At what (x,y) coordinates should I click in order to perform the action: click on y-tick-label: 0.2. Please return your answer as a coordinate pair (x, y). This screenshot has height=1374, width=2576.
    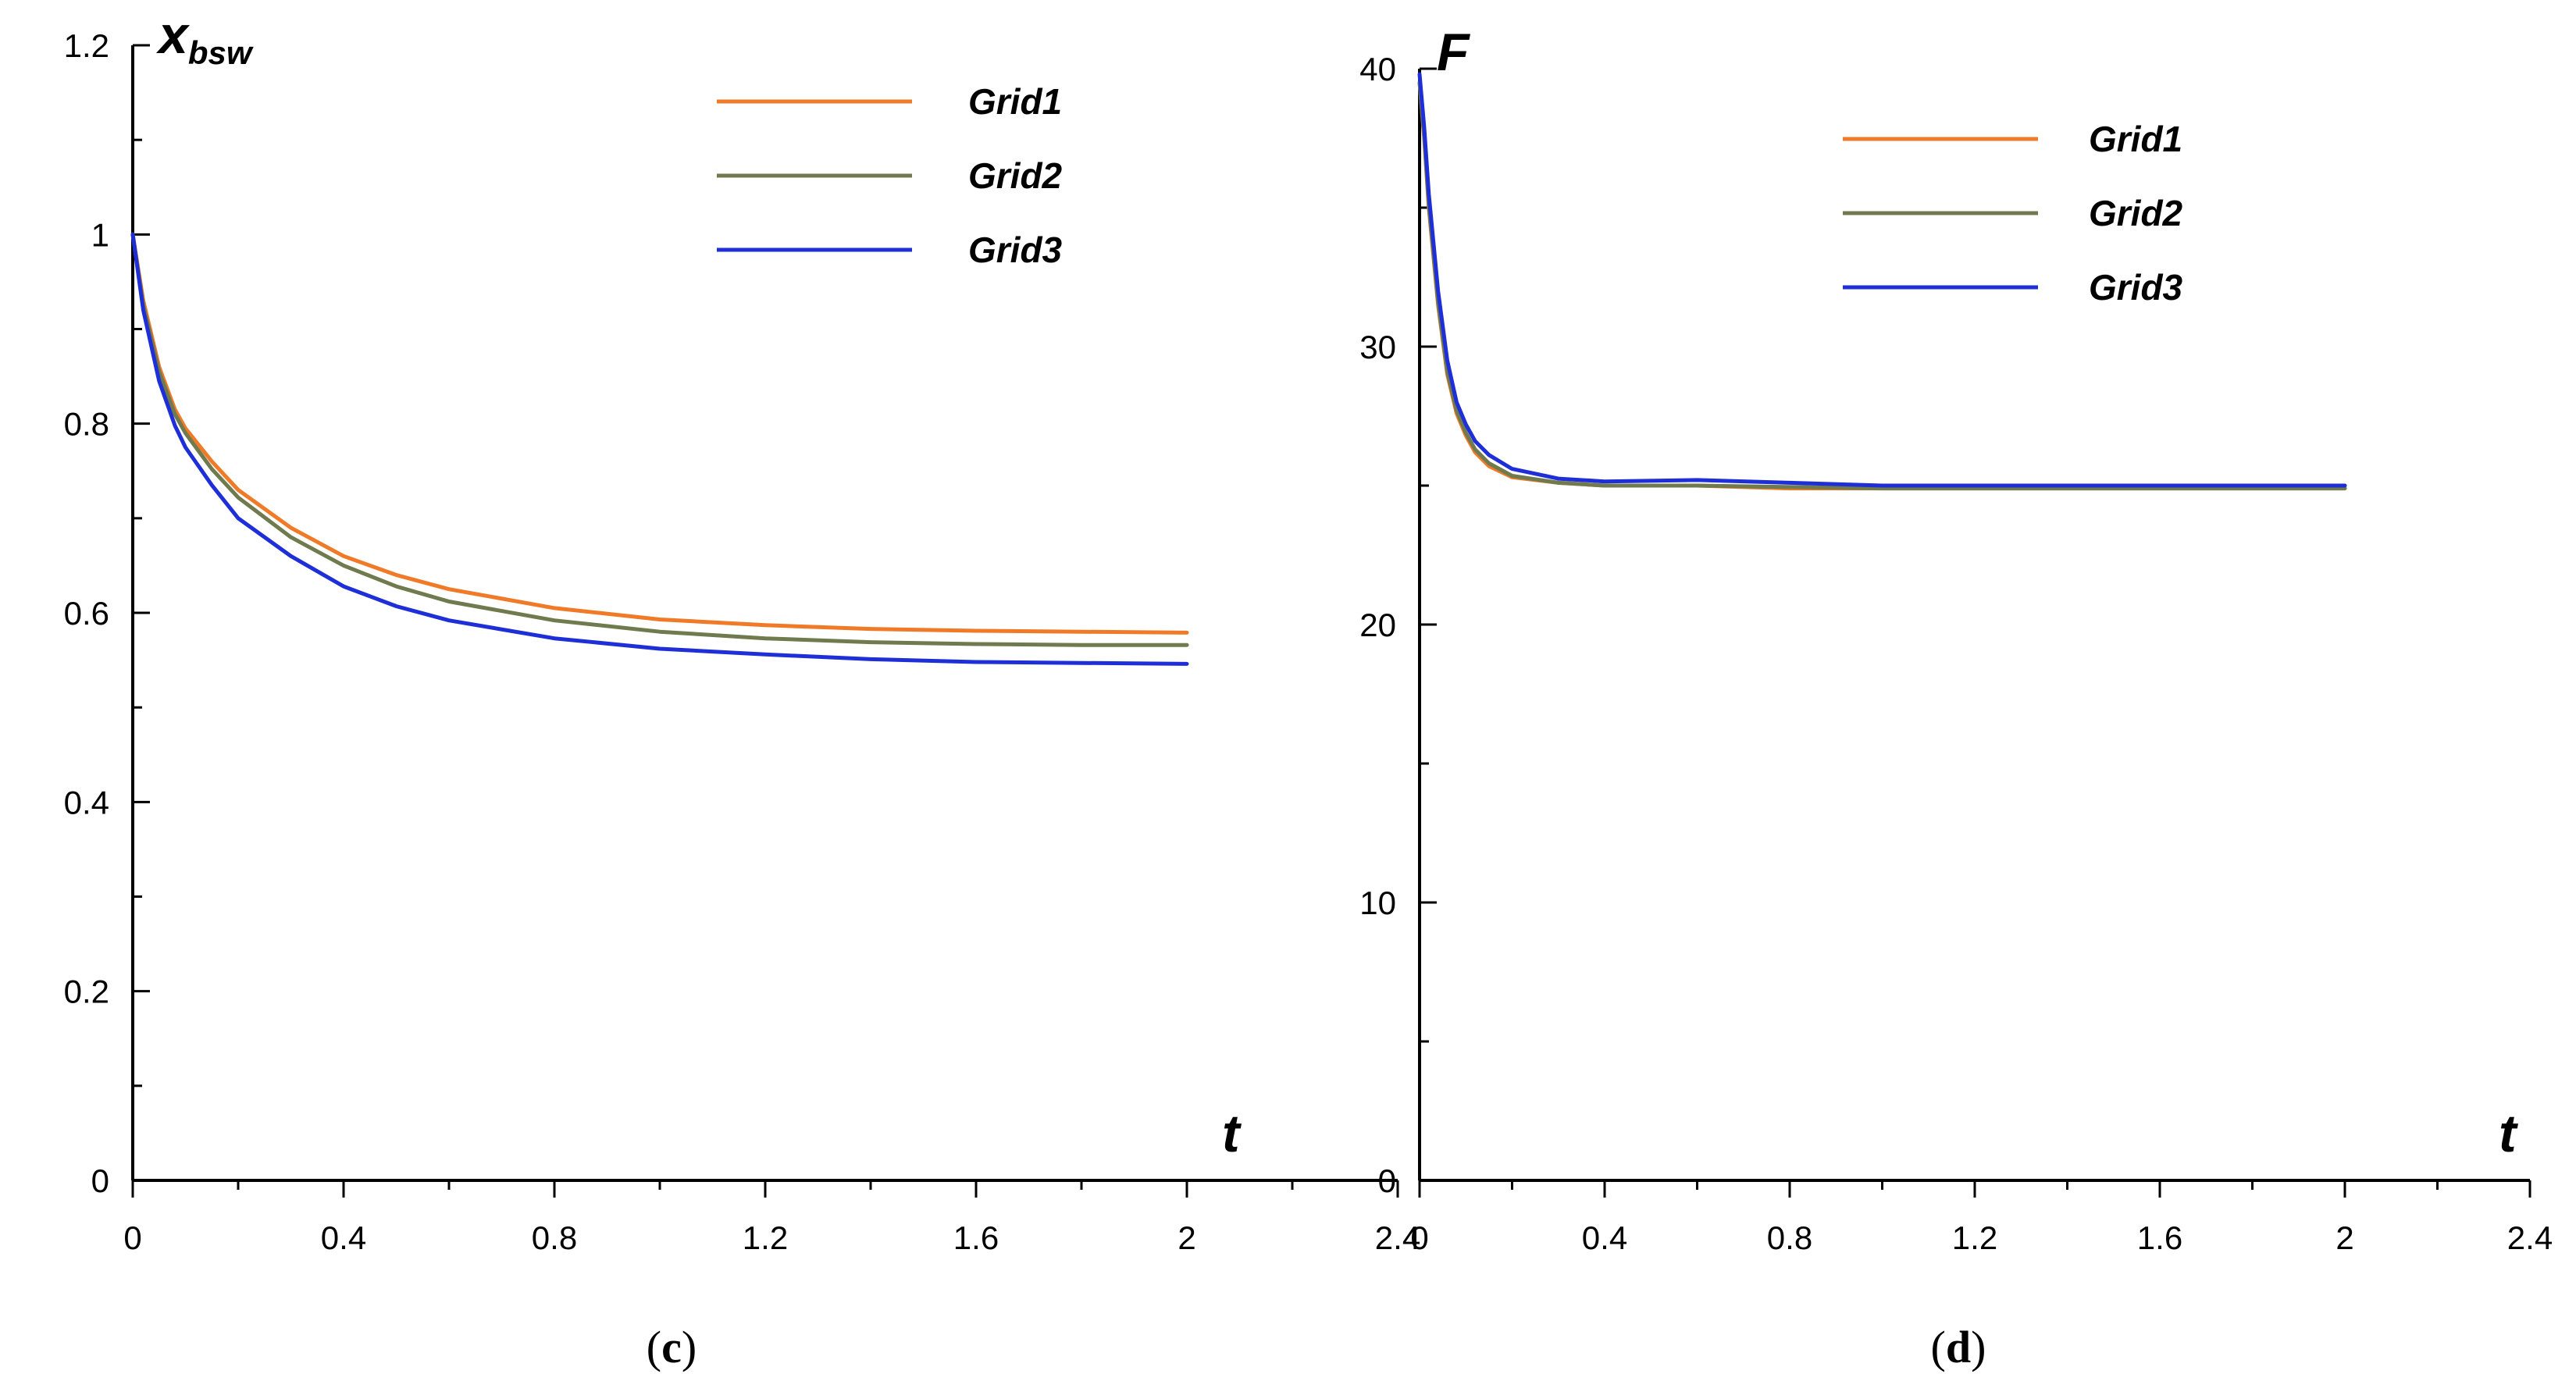
    Looking at the image, I should click on (86, 992).